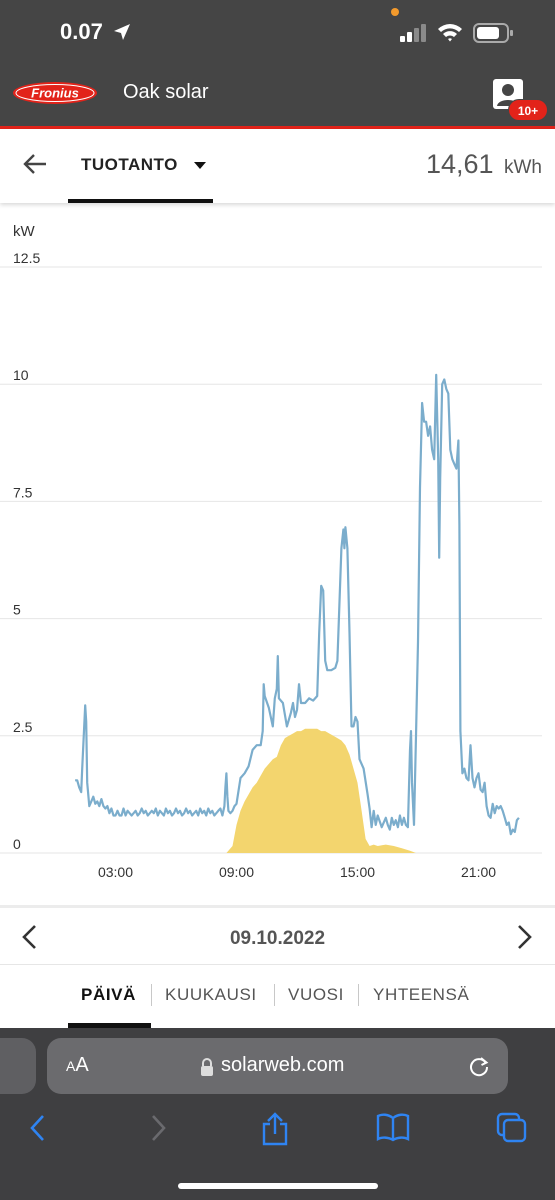  Describe the element at coordinates (17, 610) in the screenshot. I see `y-tick-label: 5` at that location.